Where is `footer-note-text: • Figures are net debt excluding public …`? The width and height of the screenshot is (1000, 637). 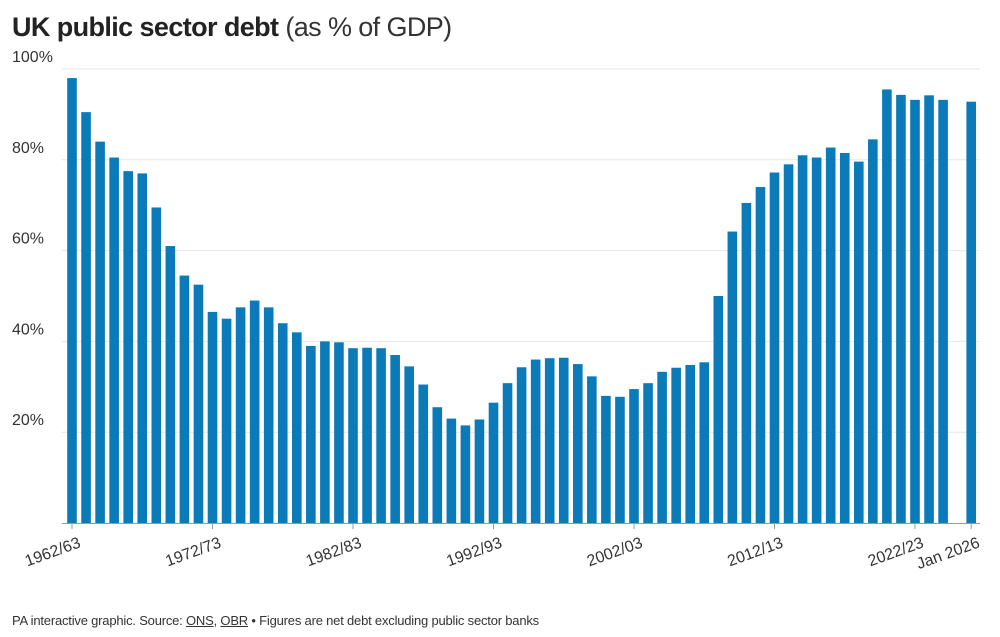
footer-note-text: • Figures are net debt excluding public … is located at coordinates (393, 620).